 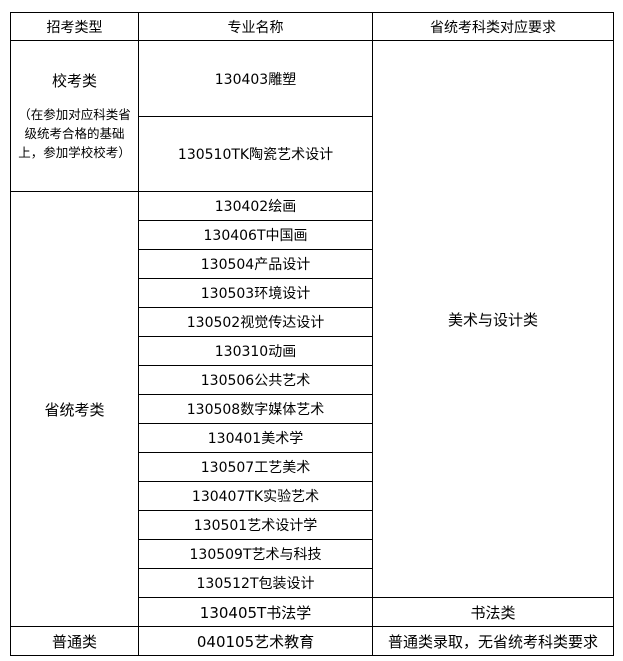 I want to click on table-row: 130502视觉传达设计, so click(x=312, y=322).